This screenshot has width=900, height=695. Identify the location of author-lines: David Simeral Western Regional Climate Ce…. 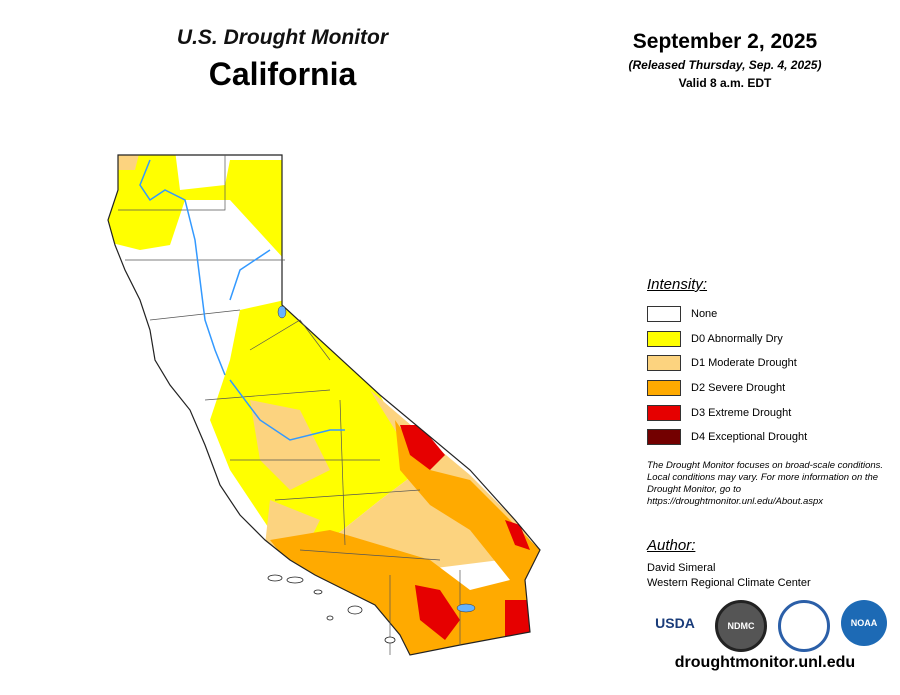
(729, 576).